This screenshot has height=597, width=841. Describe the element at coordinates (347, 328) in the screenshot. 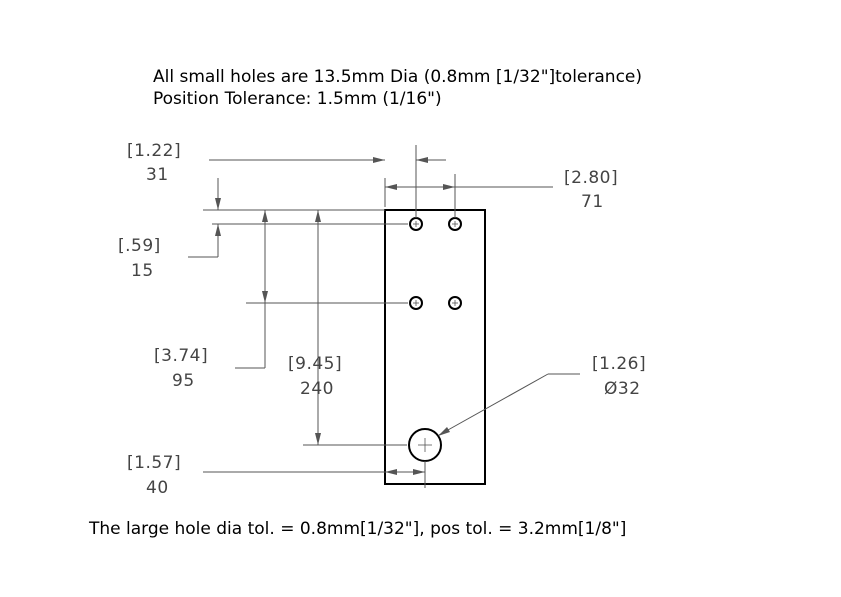

I see `dim-large-hole-y: [9.45] 240` at that location.